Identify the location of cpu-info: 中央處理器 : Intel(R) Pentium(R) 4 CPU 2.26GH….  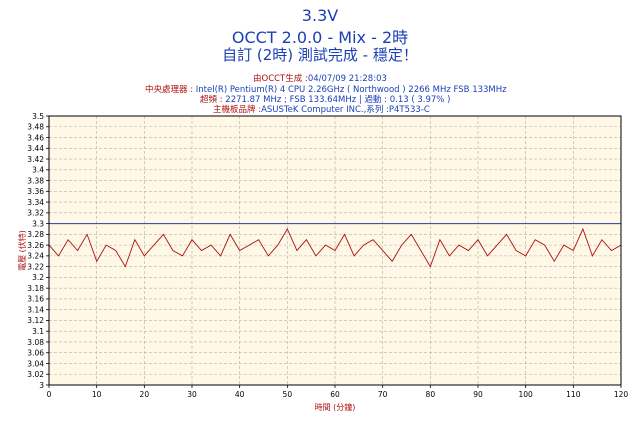
(326, 89).